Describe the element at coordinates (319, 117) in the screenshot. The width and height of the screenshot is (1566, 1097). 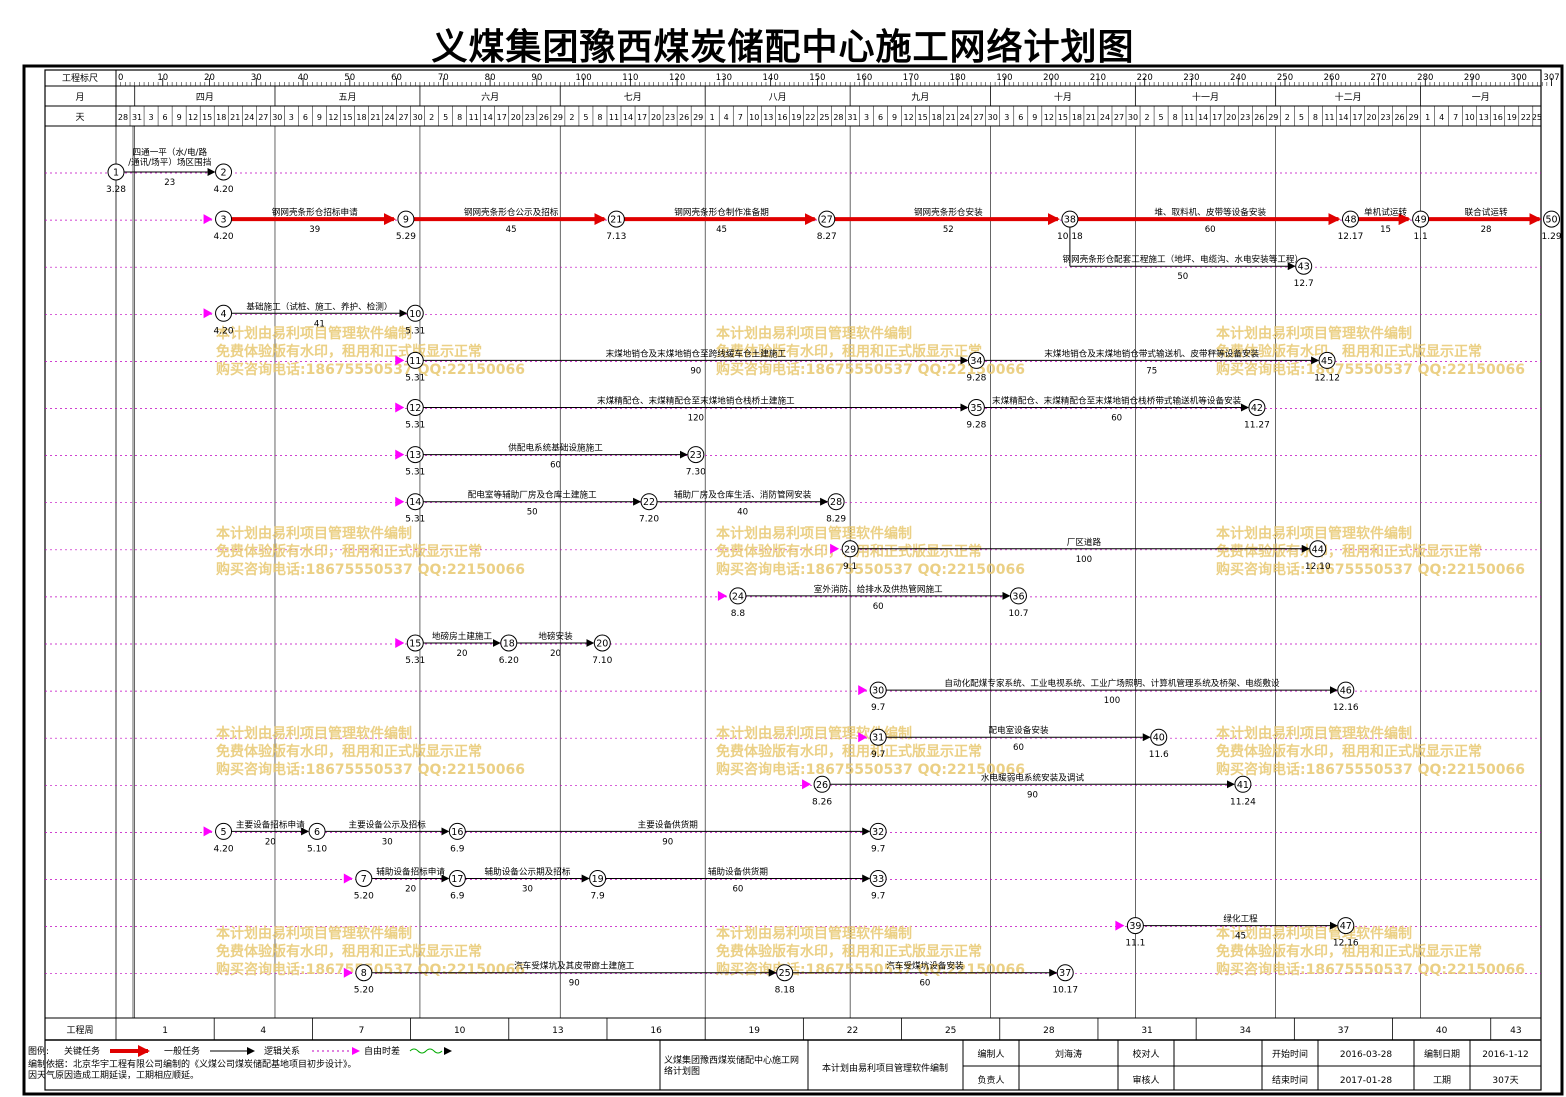
I see `day-label-cell: 9` at that location.